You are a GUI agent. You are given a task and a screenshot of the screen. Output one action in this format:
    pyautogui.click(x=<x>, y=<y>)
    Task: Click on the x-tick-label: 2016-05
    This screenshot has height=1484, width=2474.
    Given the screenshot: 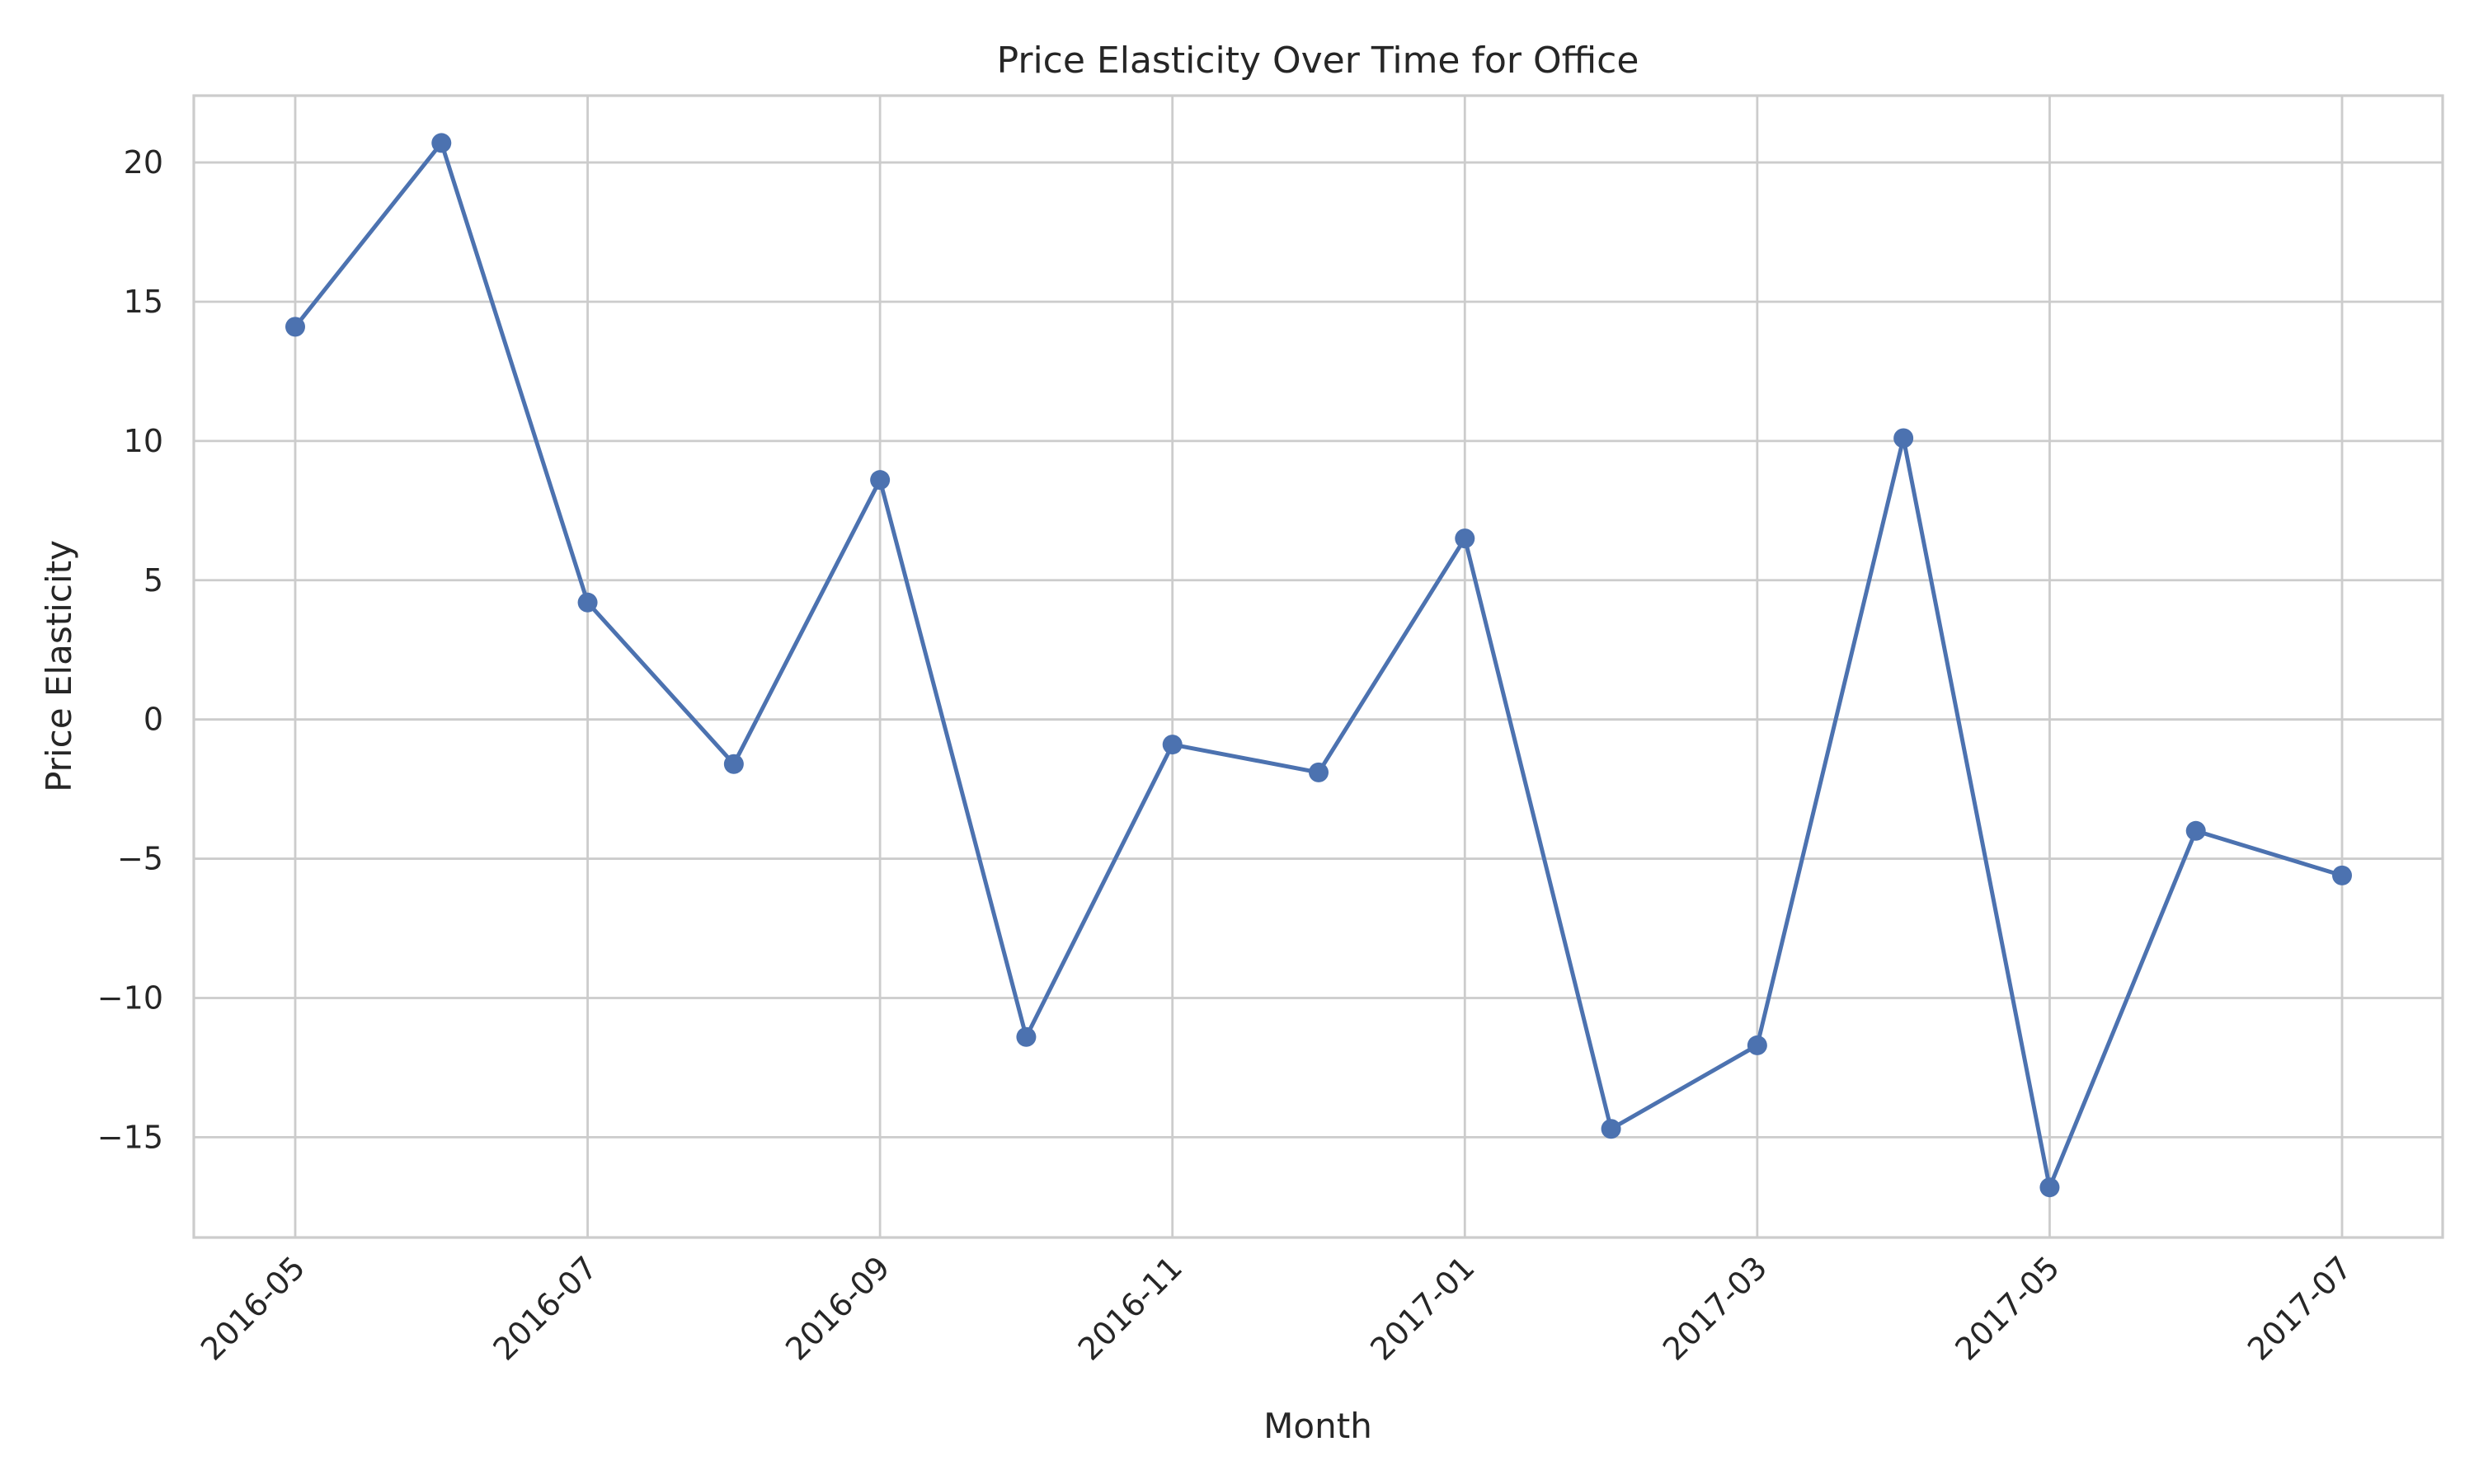 What is the action you would take?
    pyautogui.click(x=253, y=1308)
    